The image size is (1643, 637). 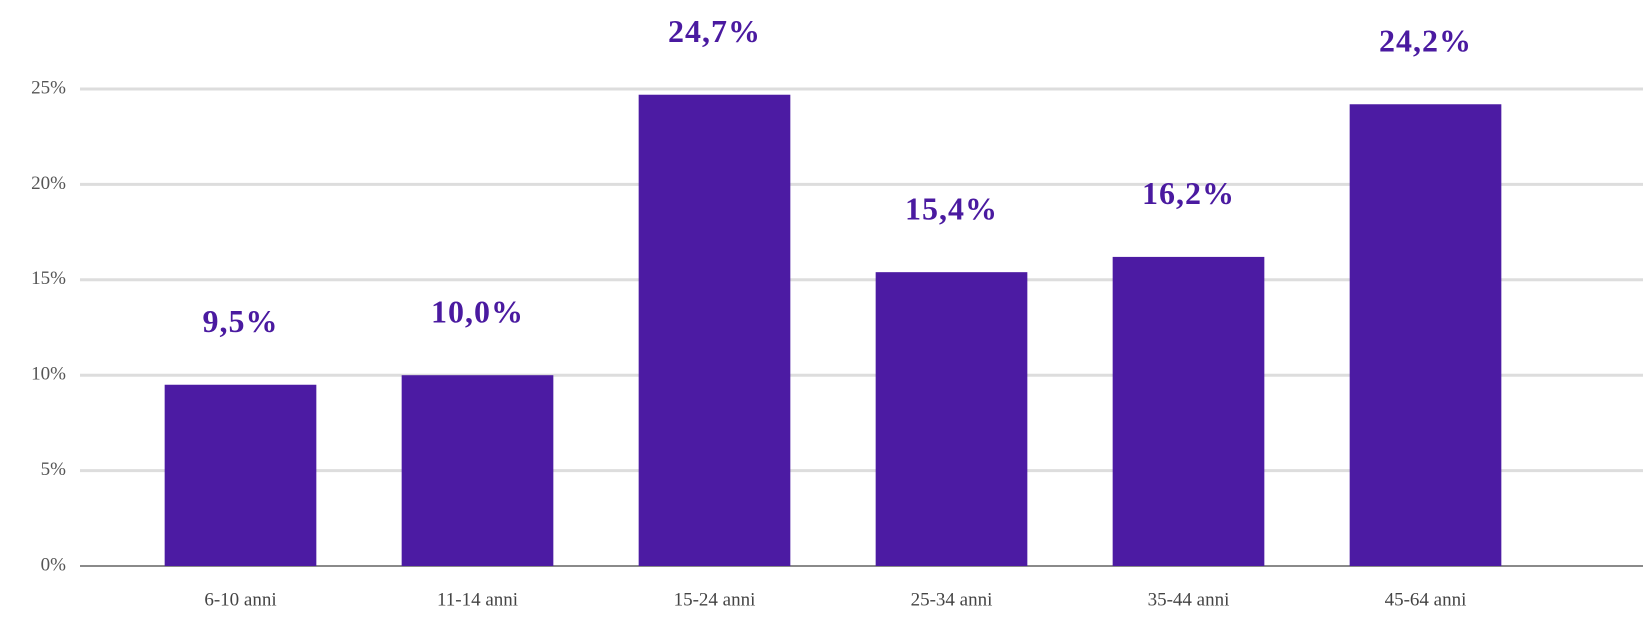 I want to click on x-tick-label: 6-10 anni, so click(x=240, y=599).